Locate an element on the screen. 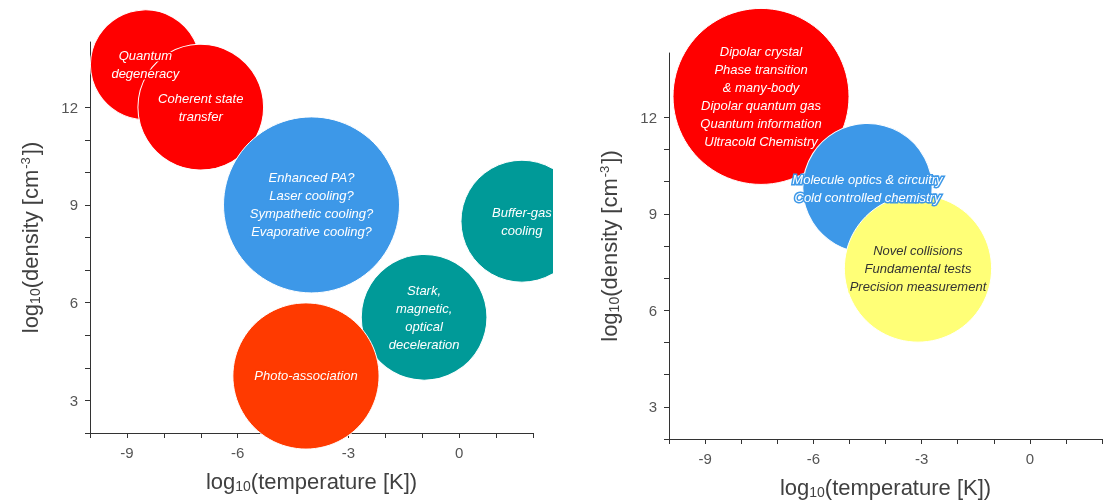 This screenshot has height=504, width=1106. series-label: Buffer-gas cooling is located at coordinates (522, 221).